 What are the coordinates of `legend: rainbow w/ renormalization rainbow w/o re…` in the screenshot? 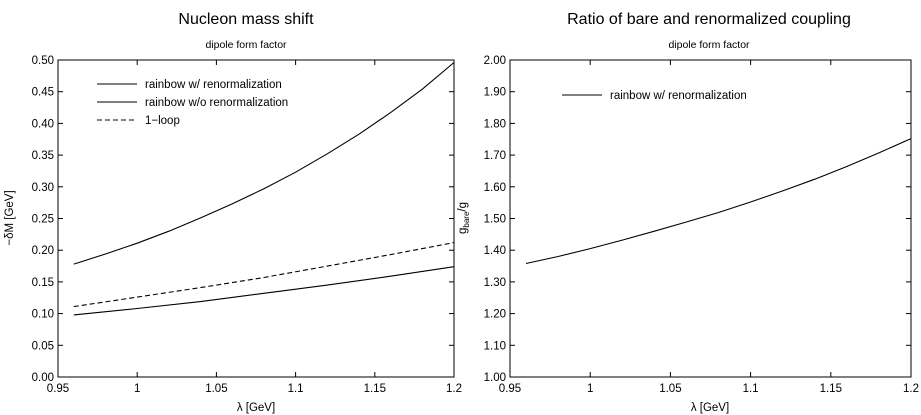 It's located at (192, 103).